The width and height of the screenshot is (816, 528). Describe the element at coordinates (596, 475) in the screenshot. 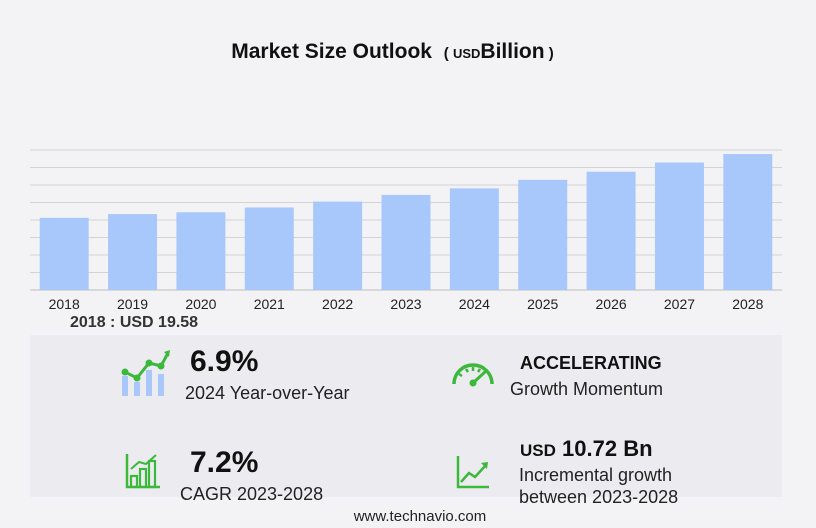

I see `incremental-label-line1: Incremental growth` at that location.